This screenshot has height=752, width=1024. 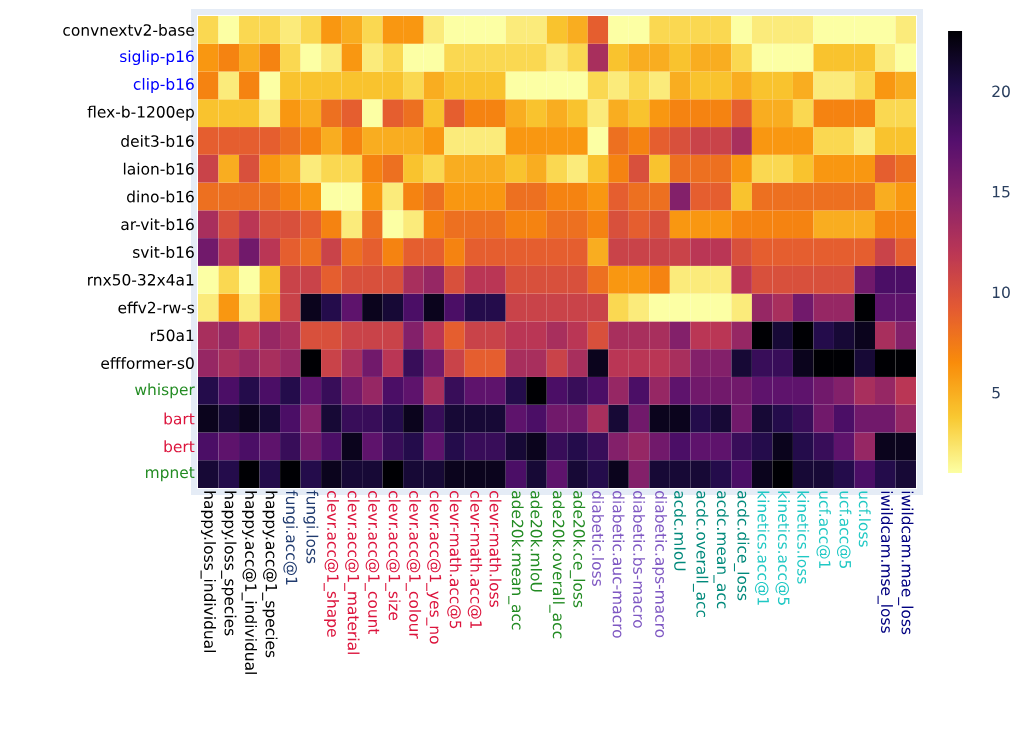 What do you see at coordinates (721, 550) in the screenshot?
I see `x-tick-label: acdc.mean_acc` at bounding box center [721, 550].